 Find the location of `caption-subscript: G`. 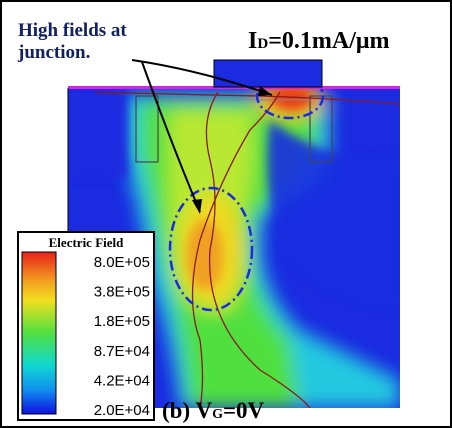

caption-subscript: G is located at coordinates (217, 414).